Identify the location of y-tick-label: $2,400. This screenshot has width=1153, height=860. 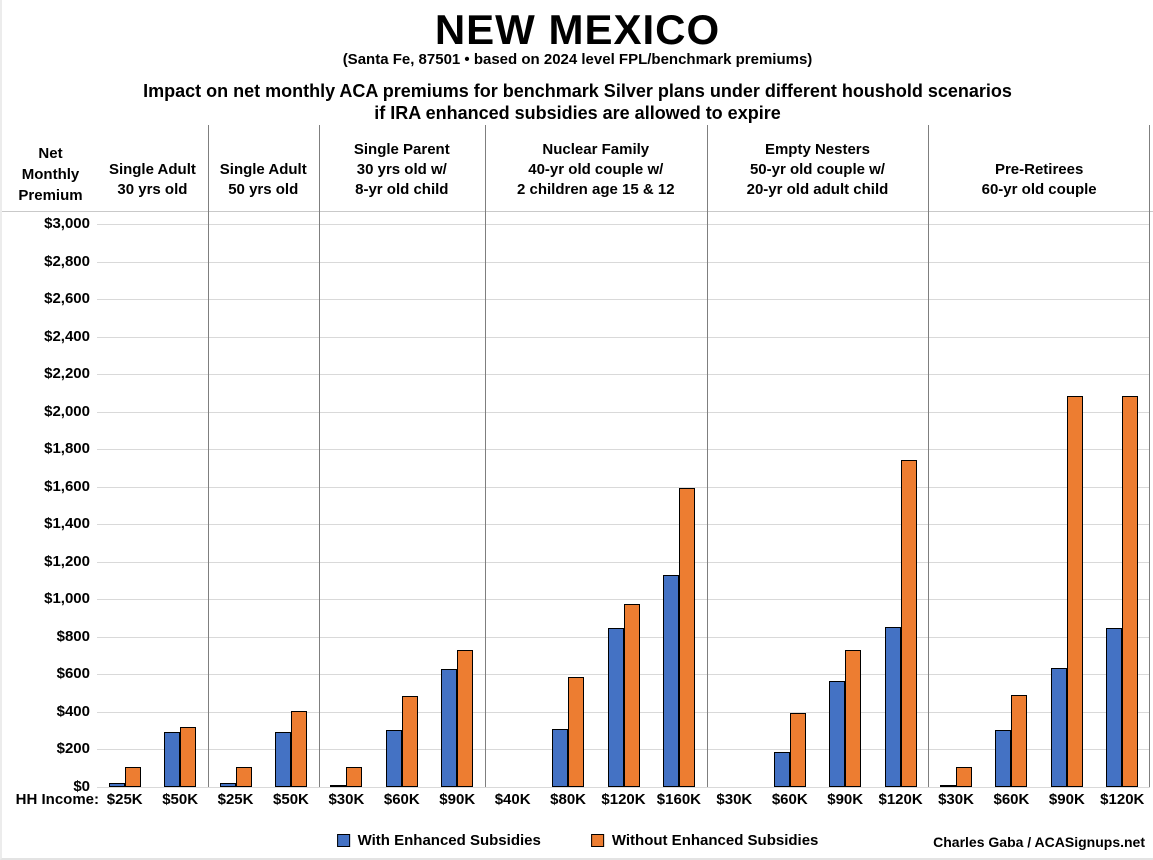
(67, 336).